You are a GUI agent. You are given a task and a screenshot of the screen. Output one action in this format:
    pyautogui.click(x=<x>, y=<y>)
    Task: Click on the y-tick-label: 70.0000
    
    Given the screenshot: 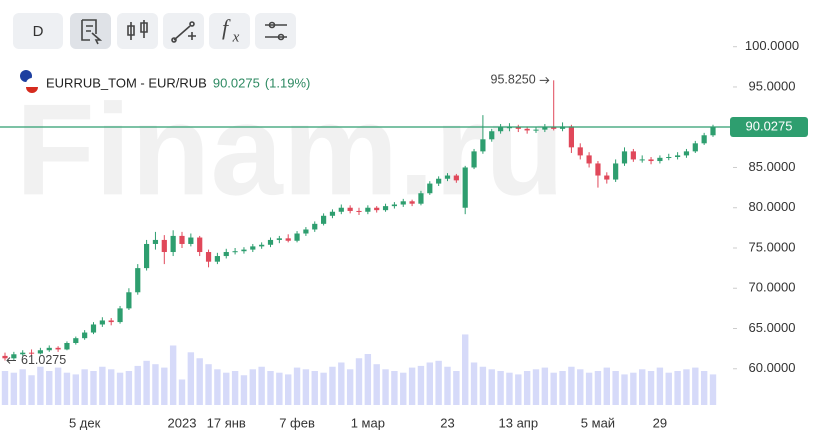 What is the action you would take?
    pyautogui.click(x=772, y=287)
    